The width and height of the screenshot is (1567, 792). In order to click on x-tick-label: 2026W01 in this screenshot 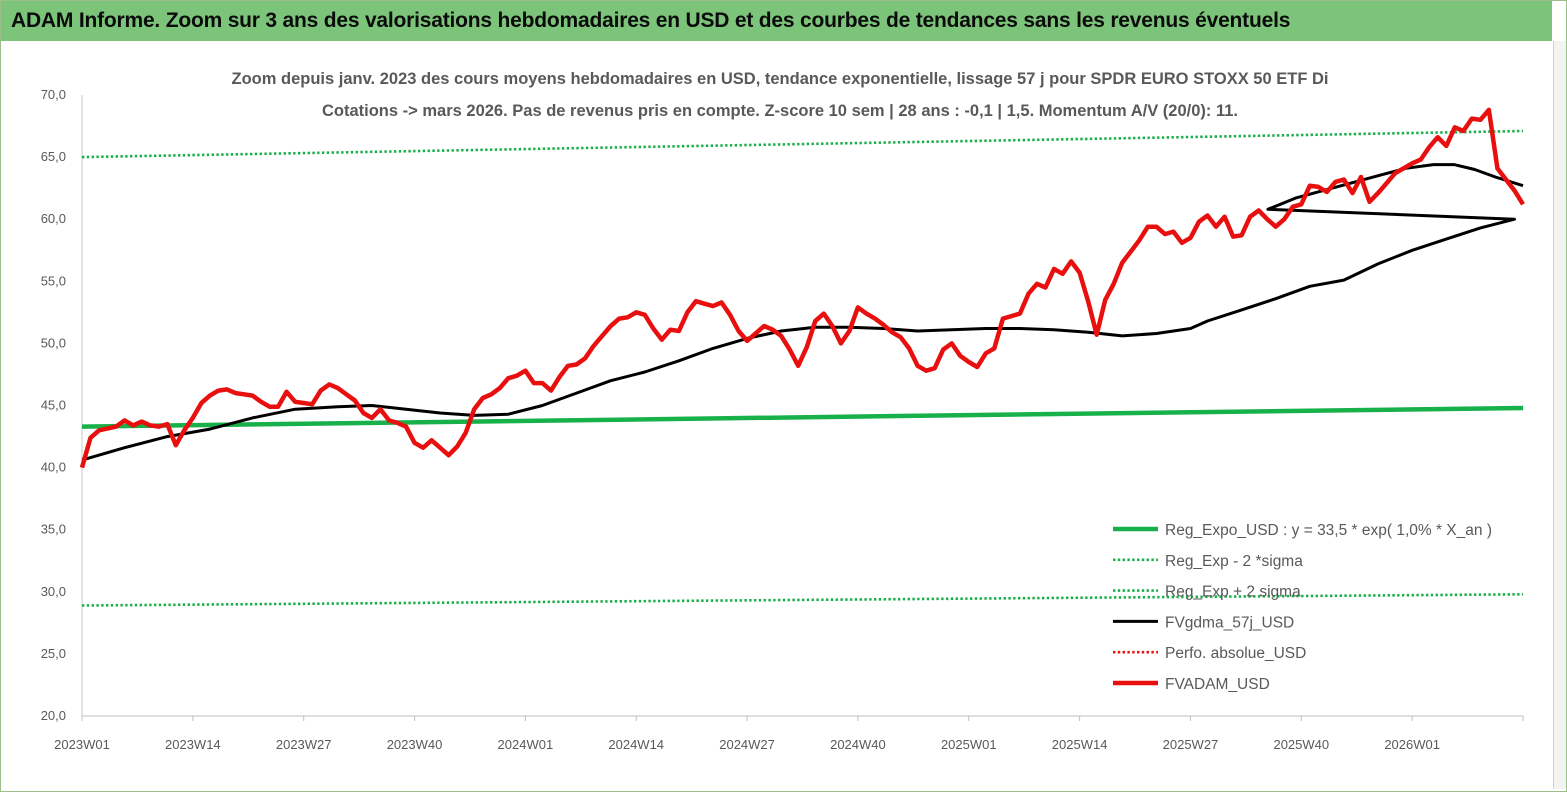, I will do `click(1412, 744)`.